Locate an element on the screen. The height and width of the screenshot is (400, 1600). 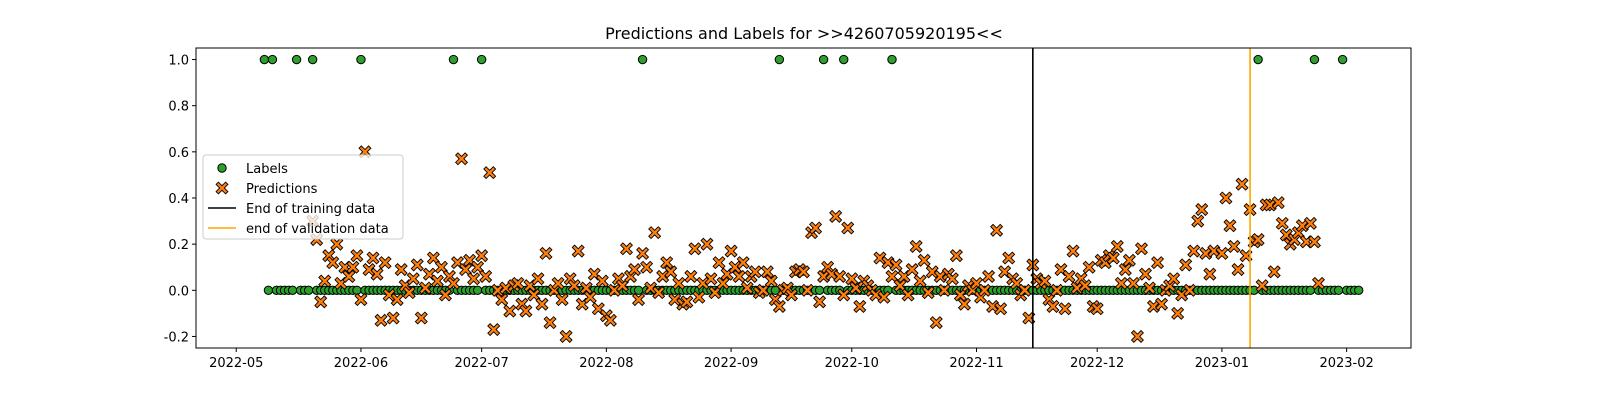
y-tick-label: 0.4 is located at coordinates (178, 199).